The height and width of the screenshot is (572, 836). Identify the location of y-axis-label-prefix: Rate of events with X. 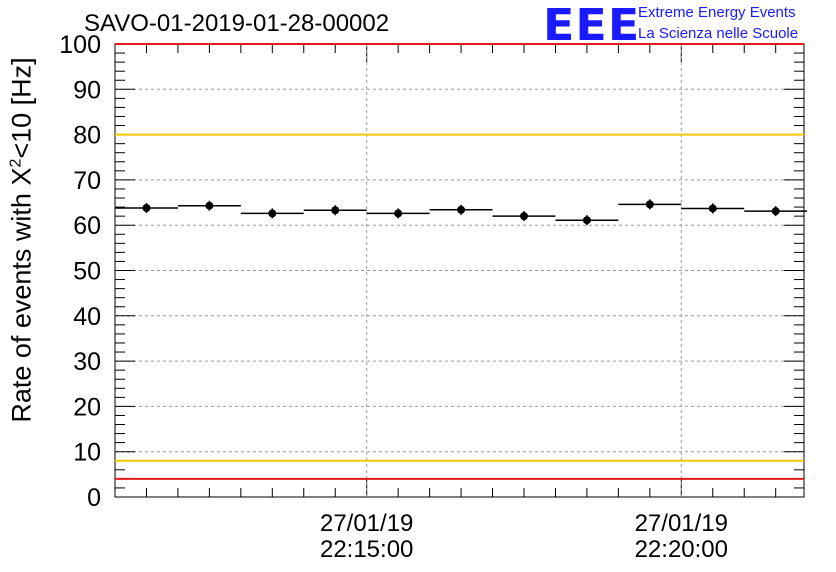
(21, 295).